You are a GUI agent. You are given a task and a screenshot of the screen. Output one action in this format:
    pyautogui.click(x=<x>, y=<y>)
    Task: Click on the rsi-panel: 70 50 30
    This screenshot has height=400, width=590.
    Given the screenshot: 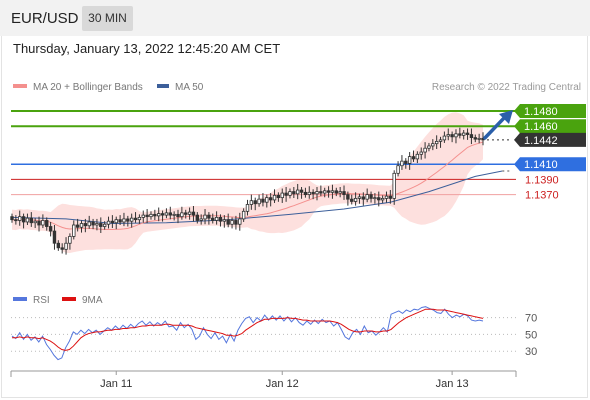 What is the action you would take?
    pyautogui.click(x=274, y=333)
    